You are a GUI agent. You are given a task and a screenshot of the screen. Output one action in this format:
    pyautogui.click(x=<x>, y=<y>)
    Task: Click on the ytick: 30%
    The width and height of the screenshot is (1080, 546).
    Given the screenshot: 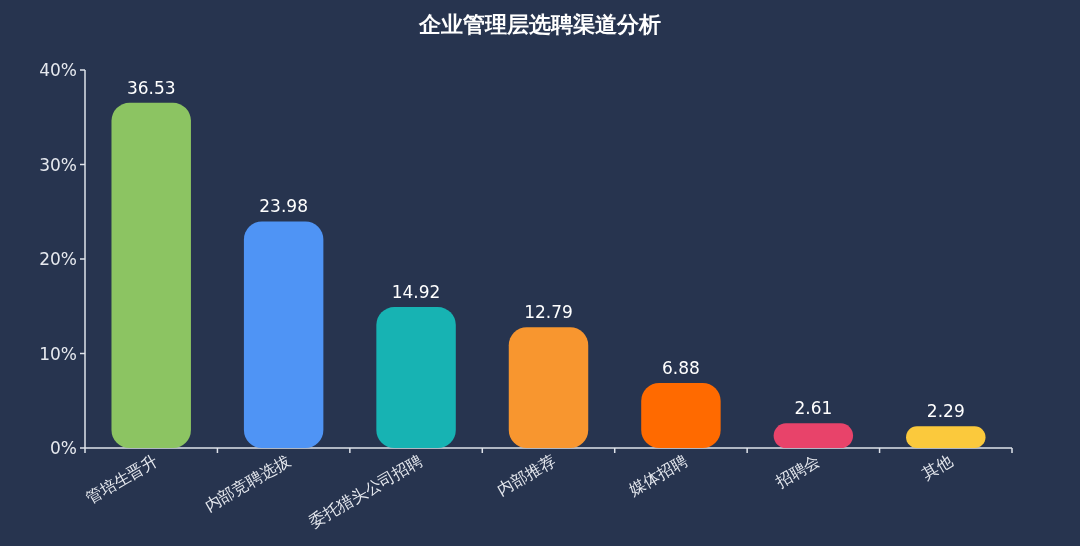 What is the action you would take?
    pyautogui.click(x=58, y=164)
    